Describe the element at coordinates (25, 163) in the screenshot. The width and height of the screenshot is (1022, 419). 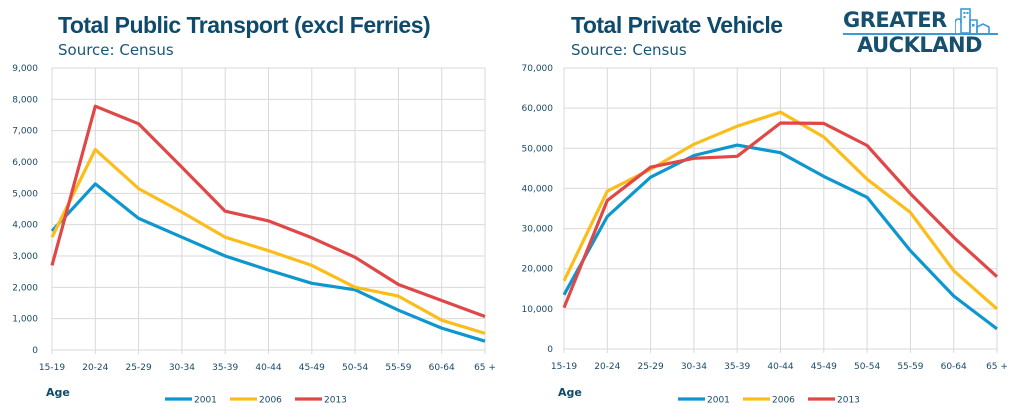
I see `y-tick-label: 6,000` at that location.